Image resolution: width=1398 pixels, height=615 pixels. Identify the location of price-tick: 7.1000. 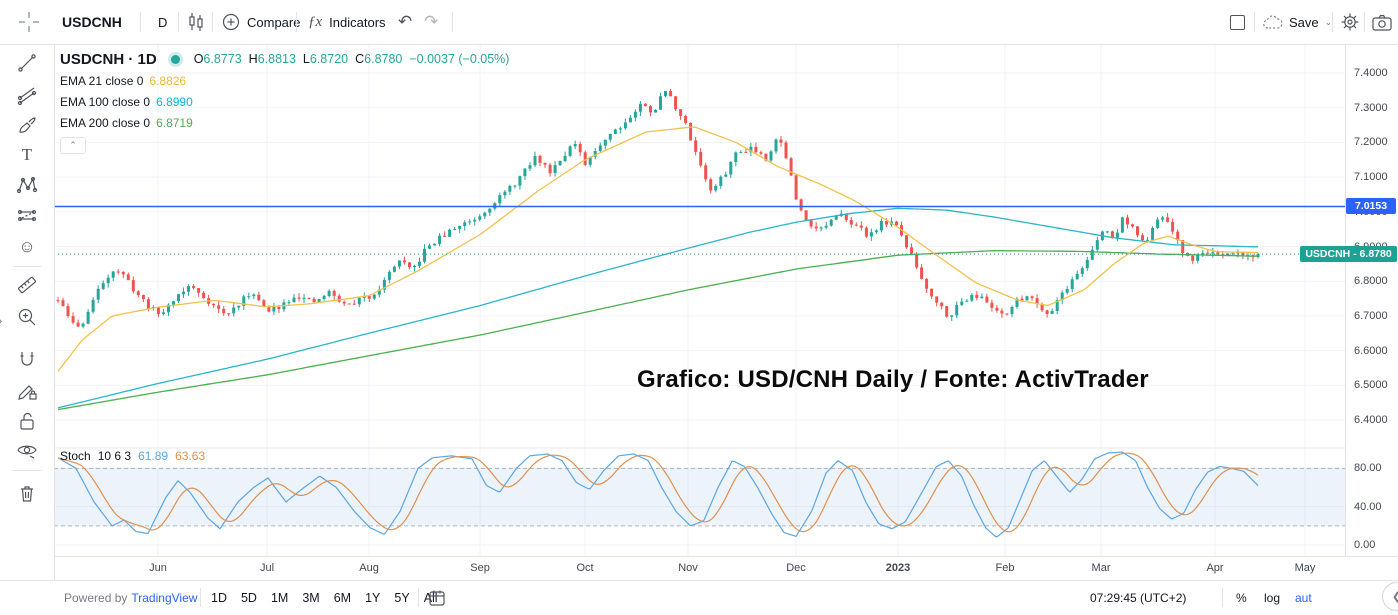
(1371, 177).